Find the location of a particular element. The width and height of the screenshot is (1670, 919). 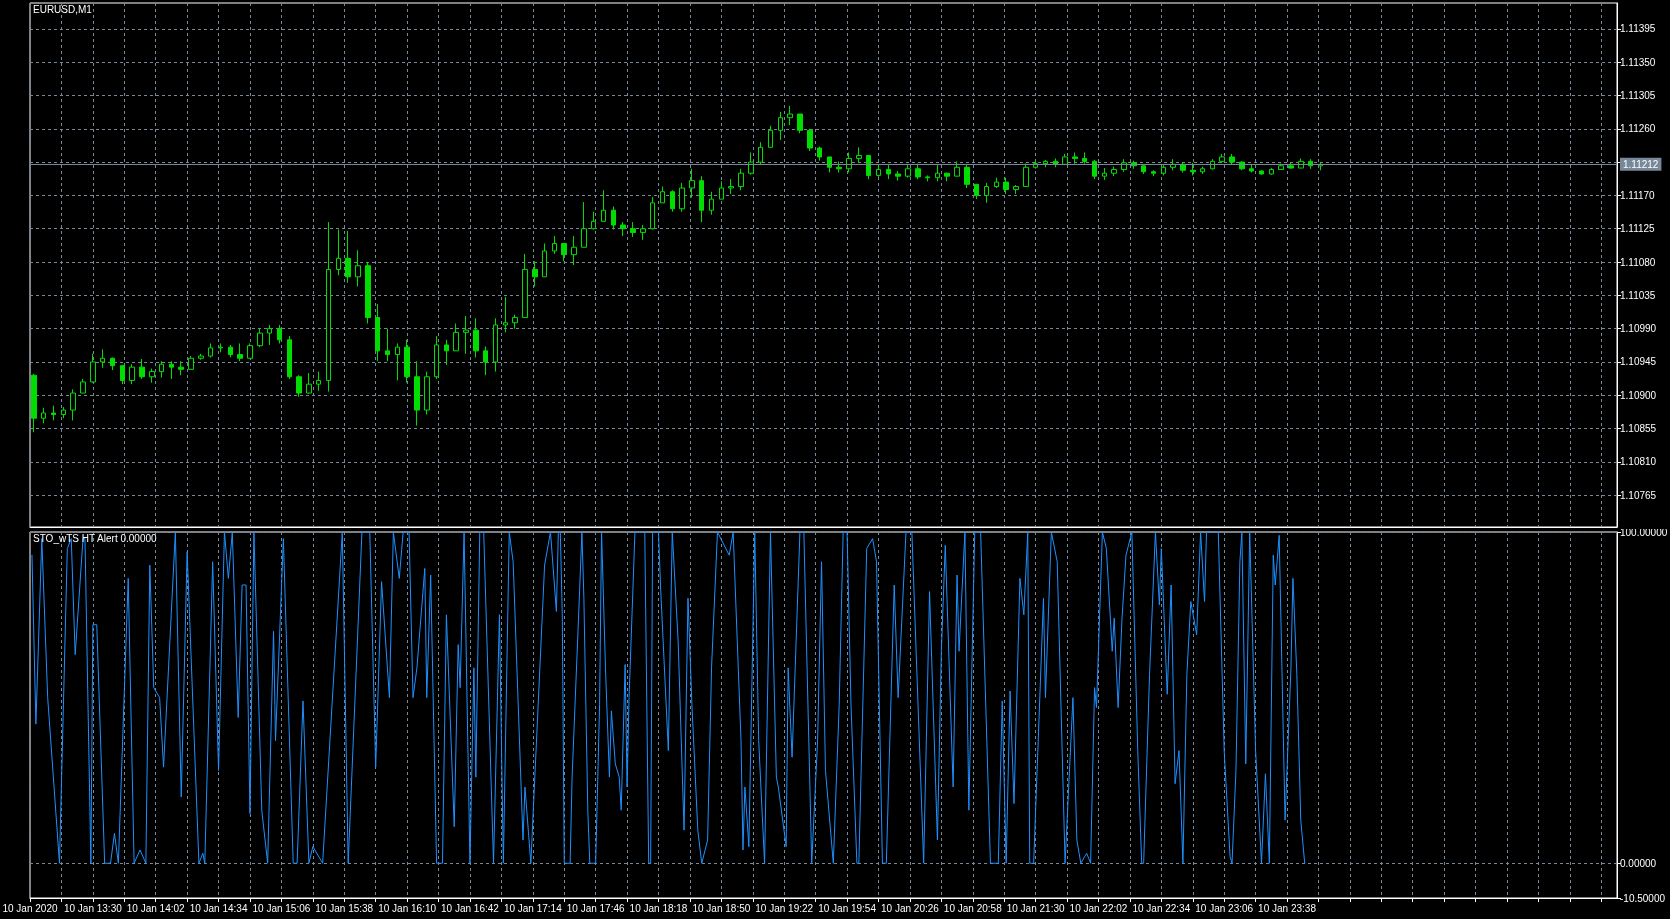

y-tick-label: 1.11035 is located at coordinates (1638, 295).